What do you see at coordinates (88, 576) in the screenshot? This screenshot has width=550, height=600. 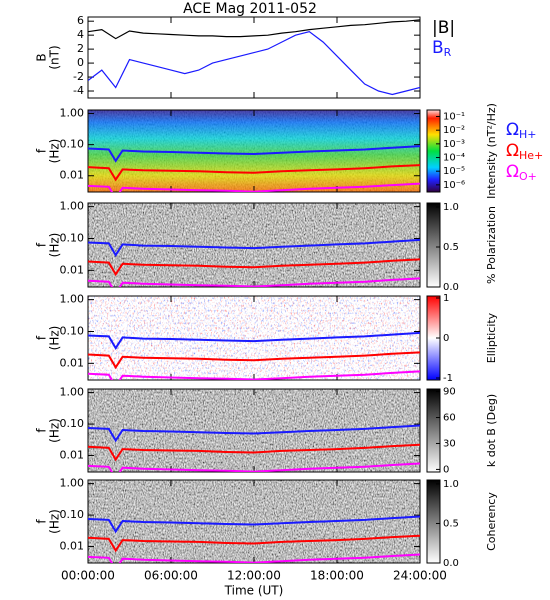 I see `x-tick-label: 00:00:00` at bounding box center [88, 576].